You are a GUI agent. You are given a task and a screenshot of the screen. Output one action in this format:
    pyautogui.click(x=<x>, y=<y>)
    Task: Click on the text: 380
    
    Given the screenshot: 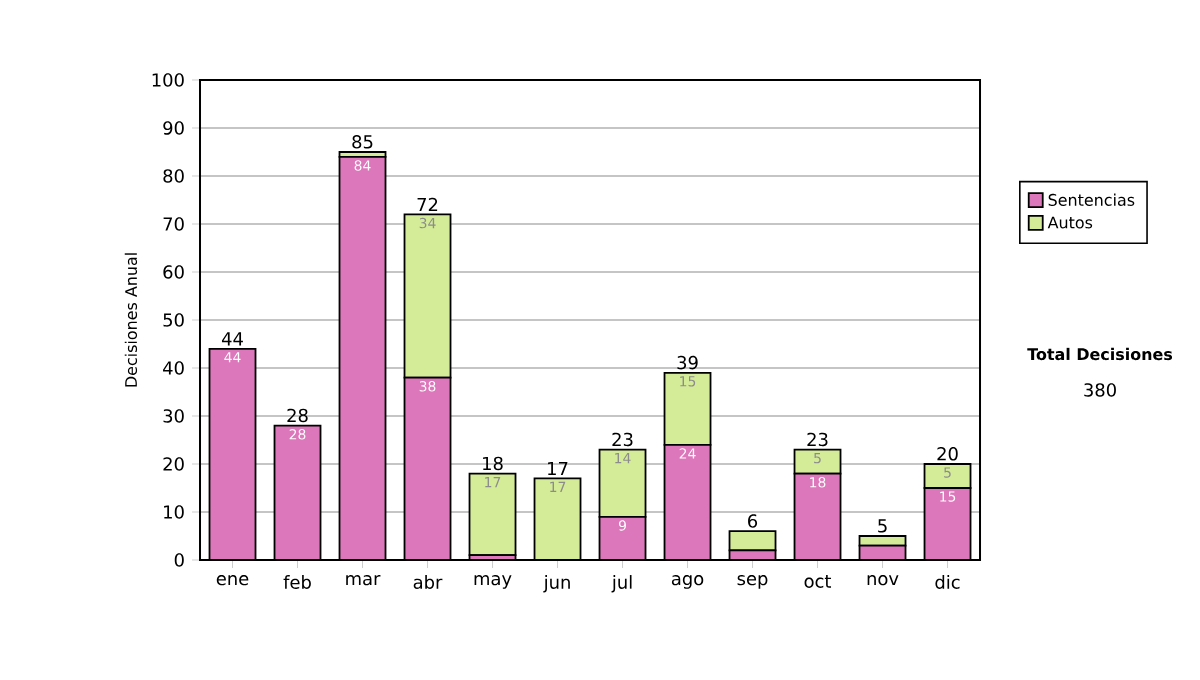 What is the action you would take?
    pyautogui.click(x=1100, y=390)
    